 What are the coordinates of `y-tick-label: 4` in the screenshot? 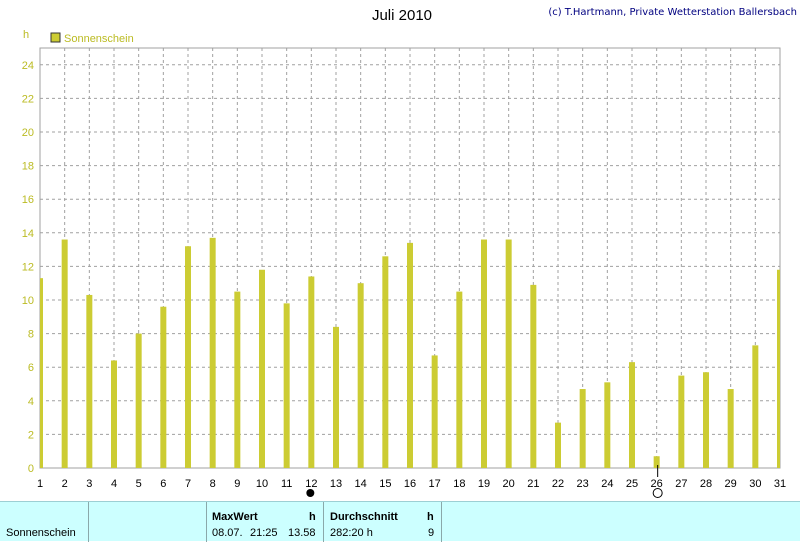 It's located at (31, 402).